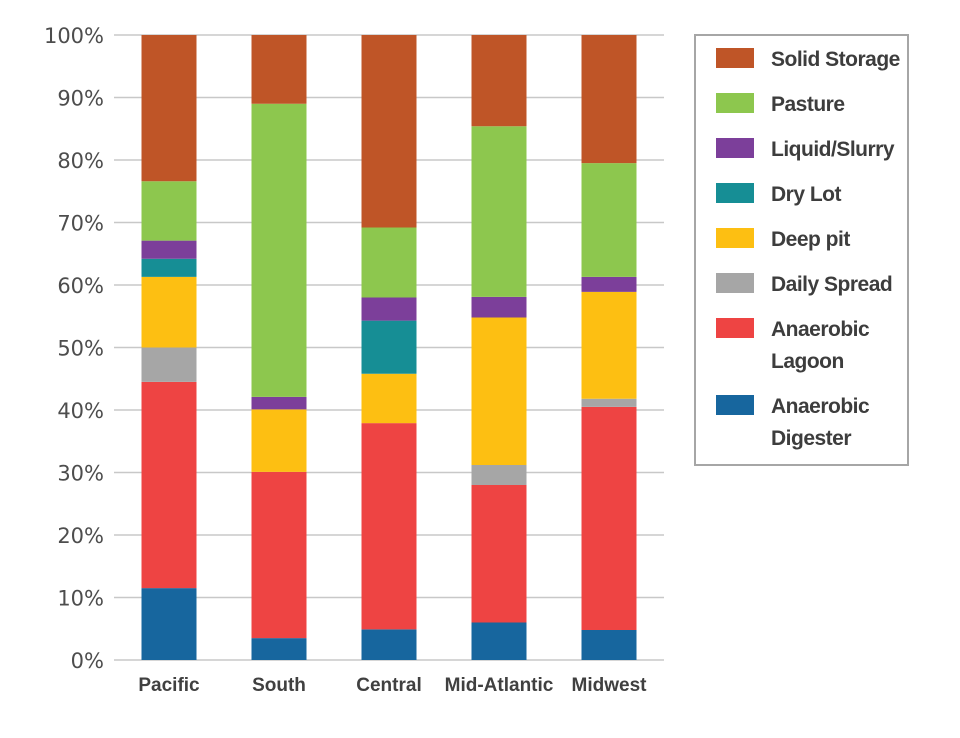 This screenshot has height=738, width=960. Describe the element at coordinates (74, 36) in the screenshot. I see `y-tick-label: 100%` at that location.